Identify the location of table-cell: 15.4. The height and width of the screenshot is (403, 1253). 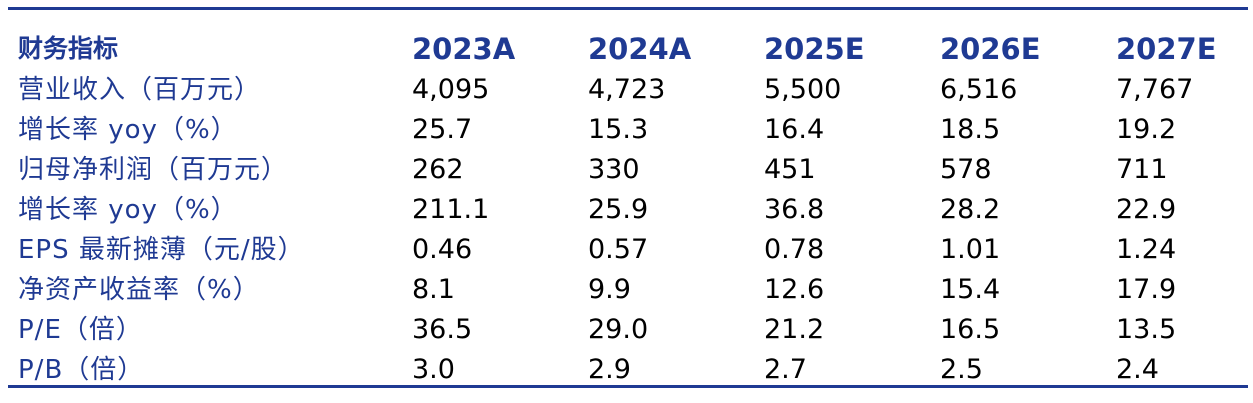
(970, 289).